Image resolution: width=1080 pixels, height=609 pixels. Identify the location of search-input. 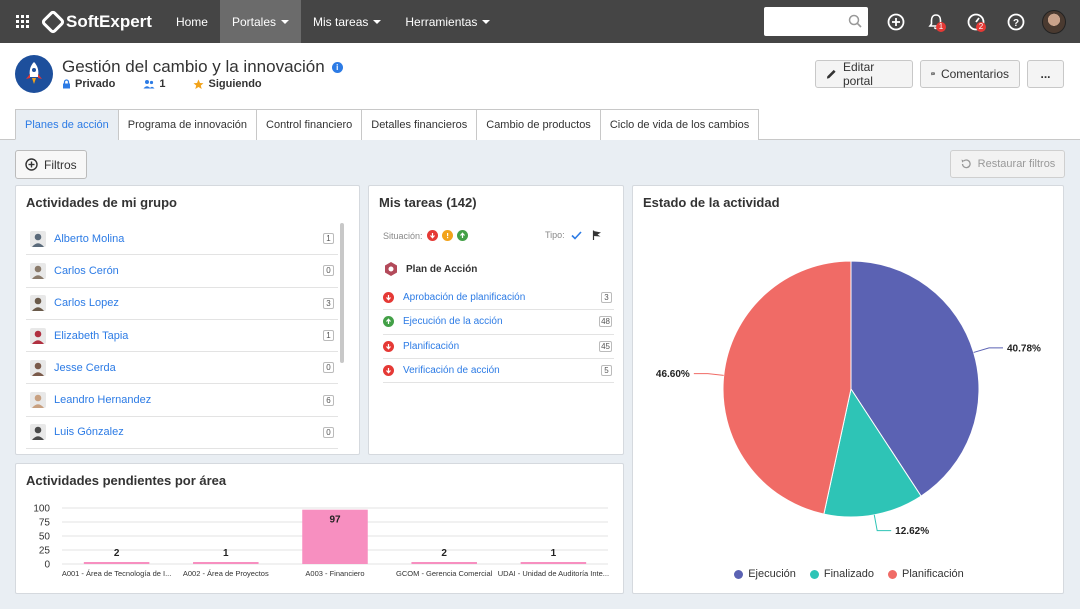
(816, 21).